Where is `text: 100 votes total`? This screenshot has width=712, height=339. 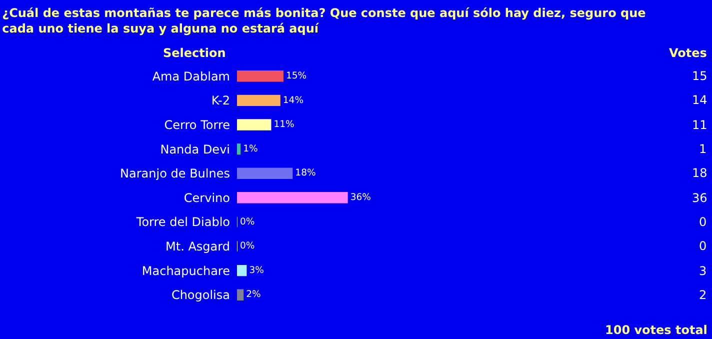 text: 100 votes total is located at coordinates (656, 330).